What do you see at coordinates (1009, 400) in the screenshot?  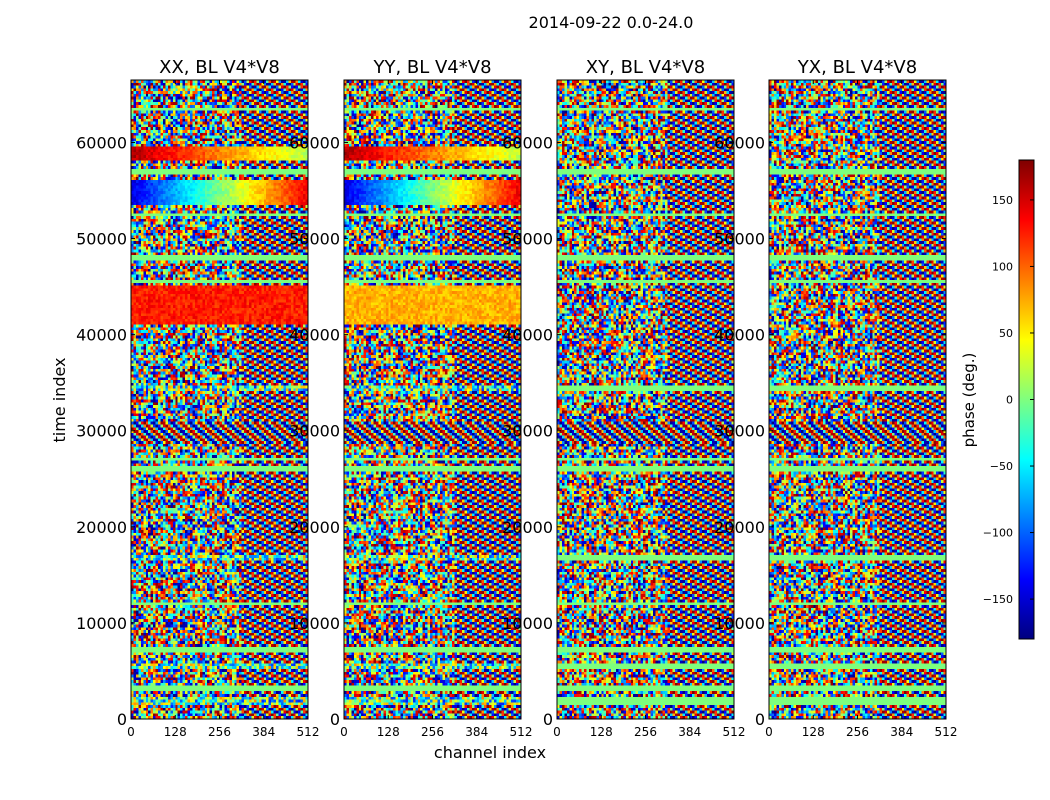 I see `colorbar-tick-label: 0` at bounding box center [1009, 400].